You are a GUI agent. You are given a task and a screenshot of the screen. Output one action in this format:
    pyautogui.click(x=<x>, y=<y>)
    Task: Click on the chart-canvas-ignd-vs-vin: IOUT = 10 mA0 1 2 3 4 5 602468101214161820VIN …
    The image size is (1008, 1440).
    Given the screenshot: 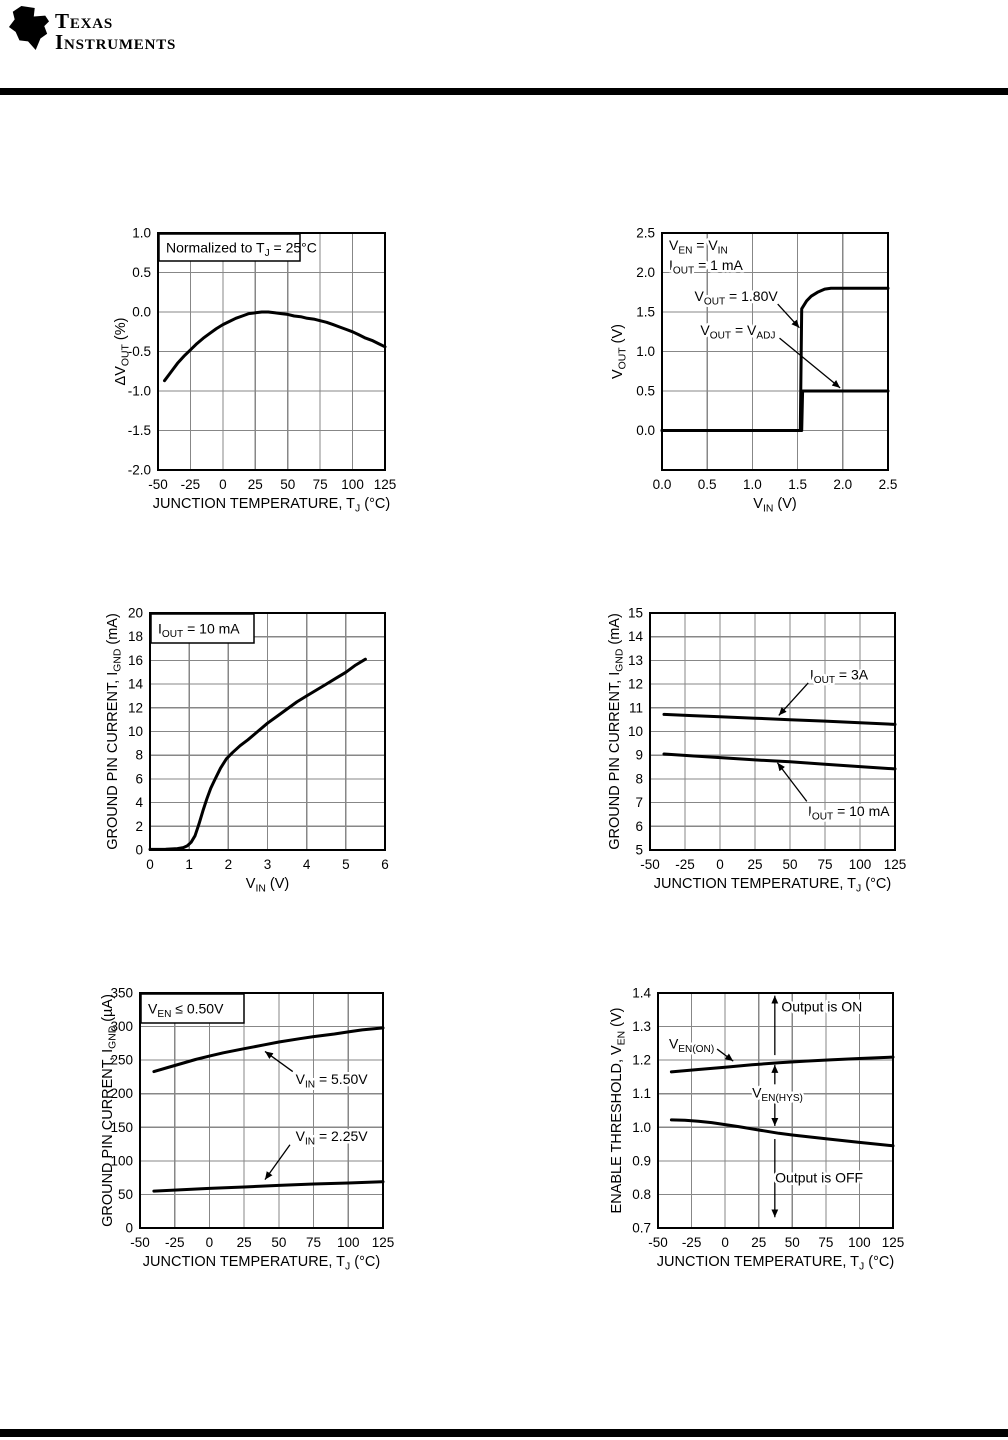 What is the action you would take?
    pyautogui.click(x=247, y=750)
    